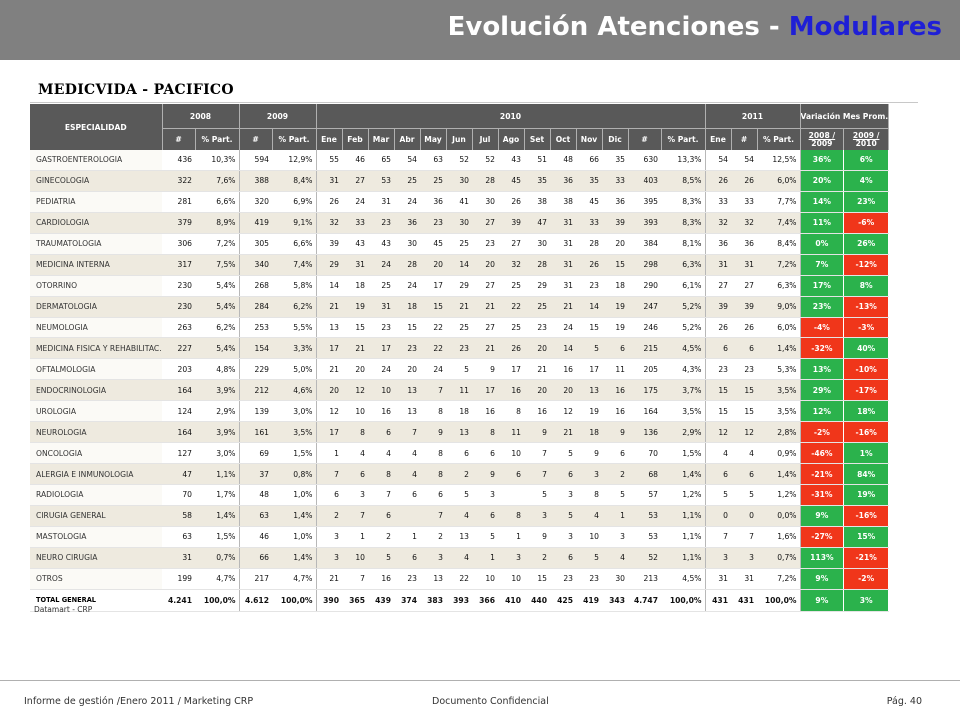 The width and height of the screenshot is (960, 720). I want to click on cell-month-2010-3: 24, so click(407, 202).